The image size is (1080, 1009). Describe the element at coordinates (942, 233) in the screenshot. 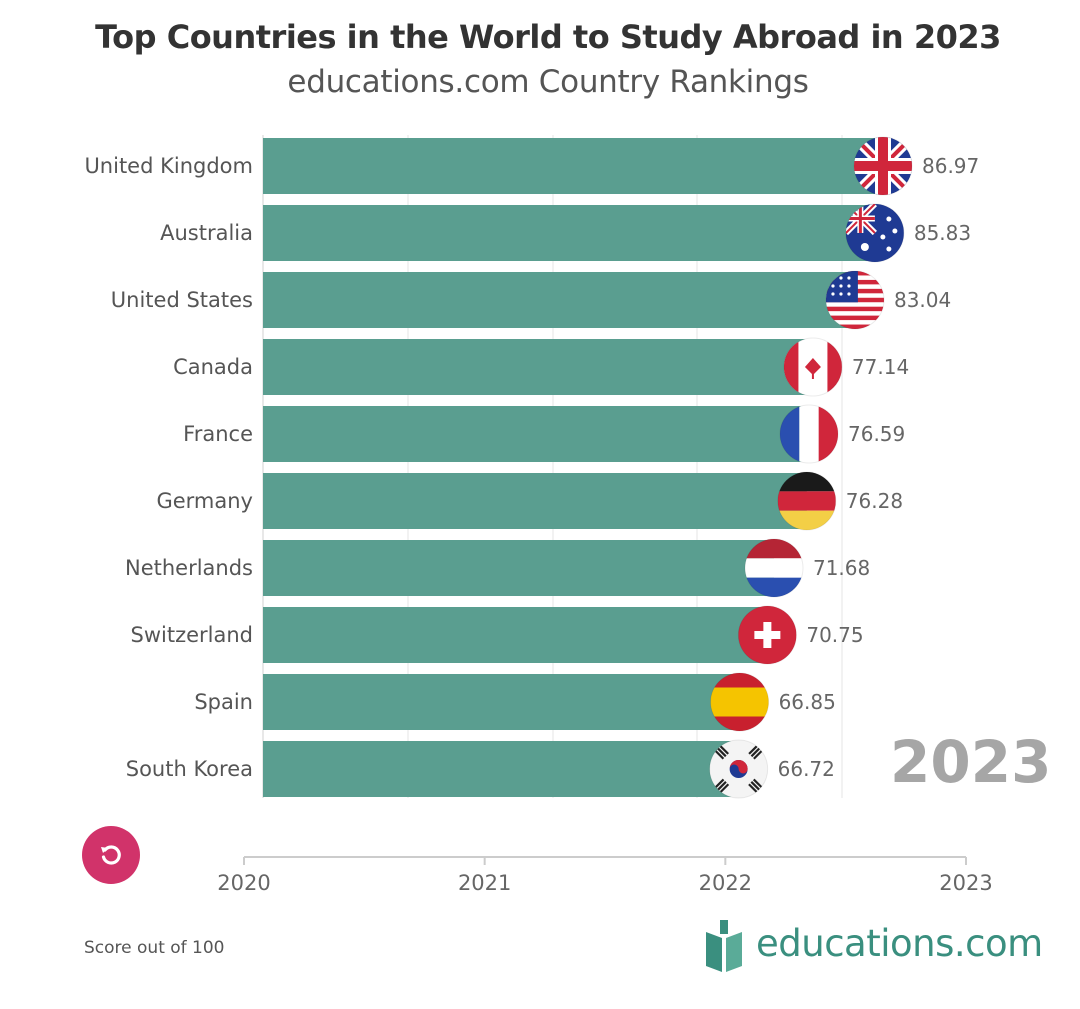

I see `value-label: 85.83` at that location.